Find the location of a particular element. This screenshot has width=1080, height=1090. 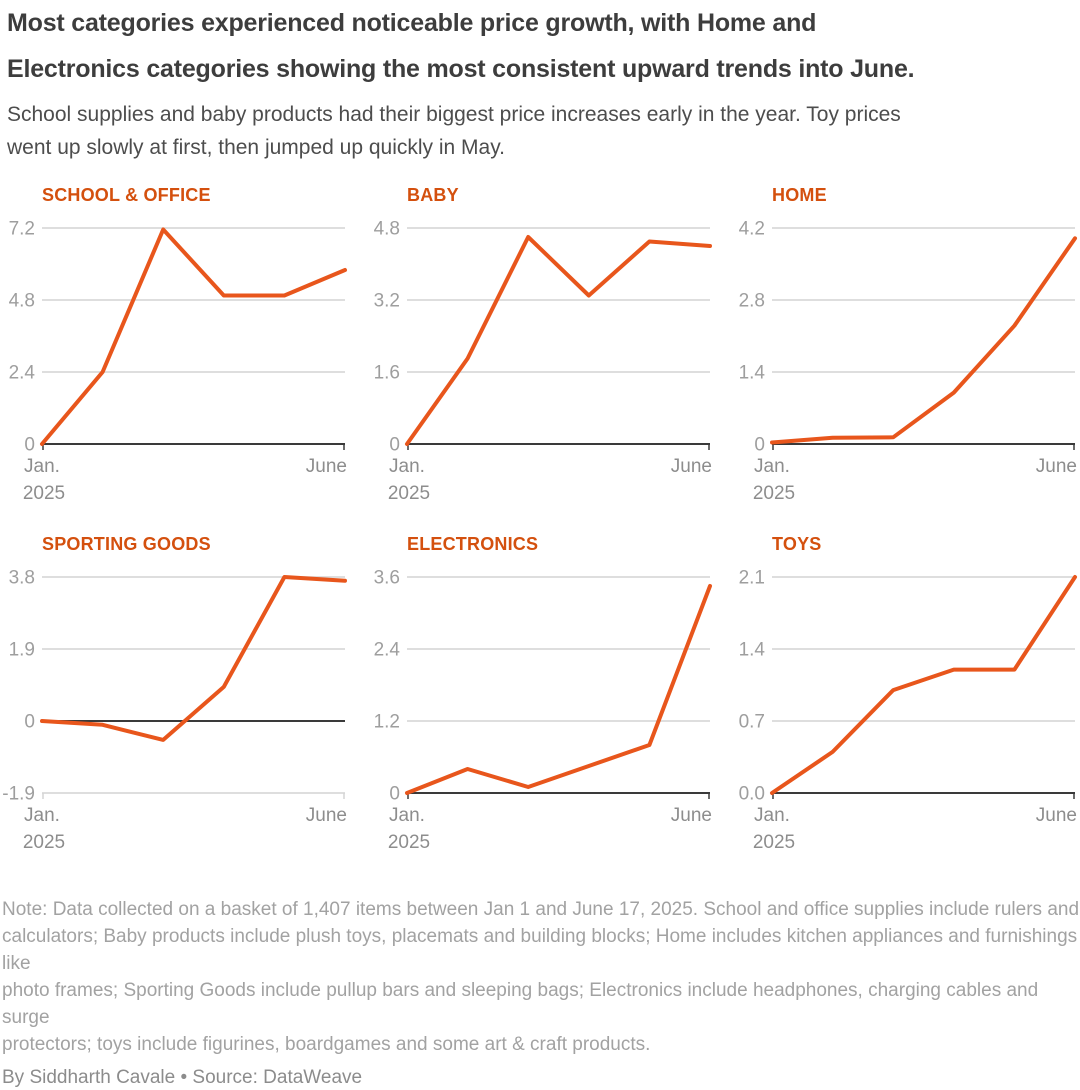

y-tick-label: 4.2 is located at coordinates (752, 229).